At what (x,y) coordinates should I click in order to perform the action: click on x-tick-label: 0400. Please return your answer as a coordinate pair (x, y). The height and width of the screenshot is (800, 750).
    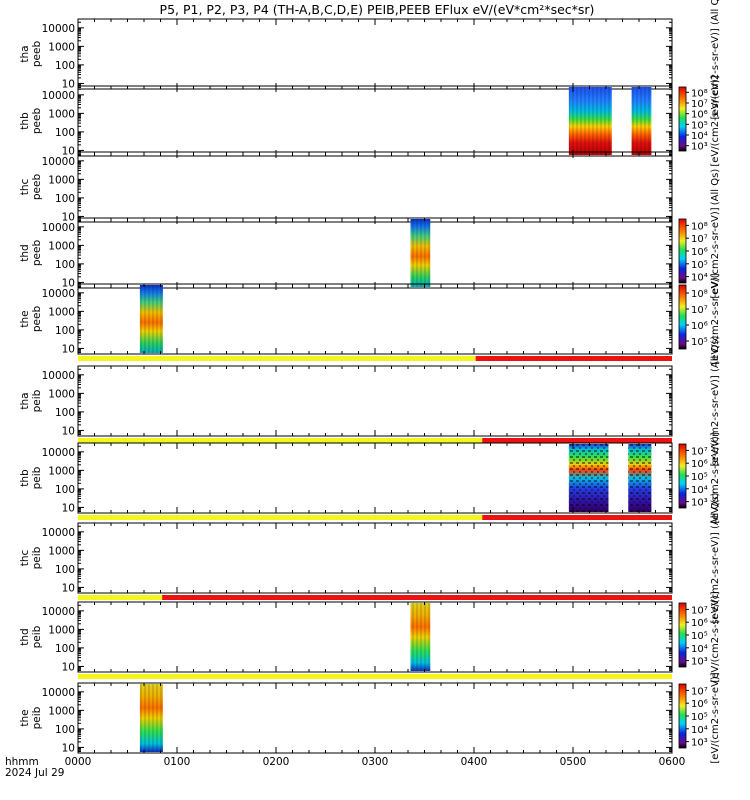
    Looking at the image, I should click on (474, 762).